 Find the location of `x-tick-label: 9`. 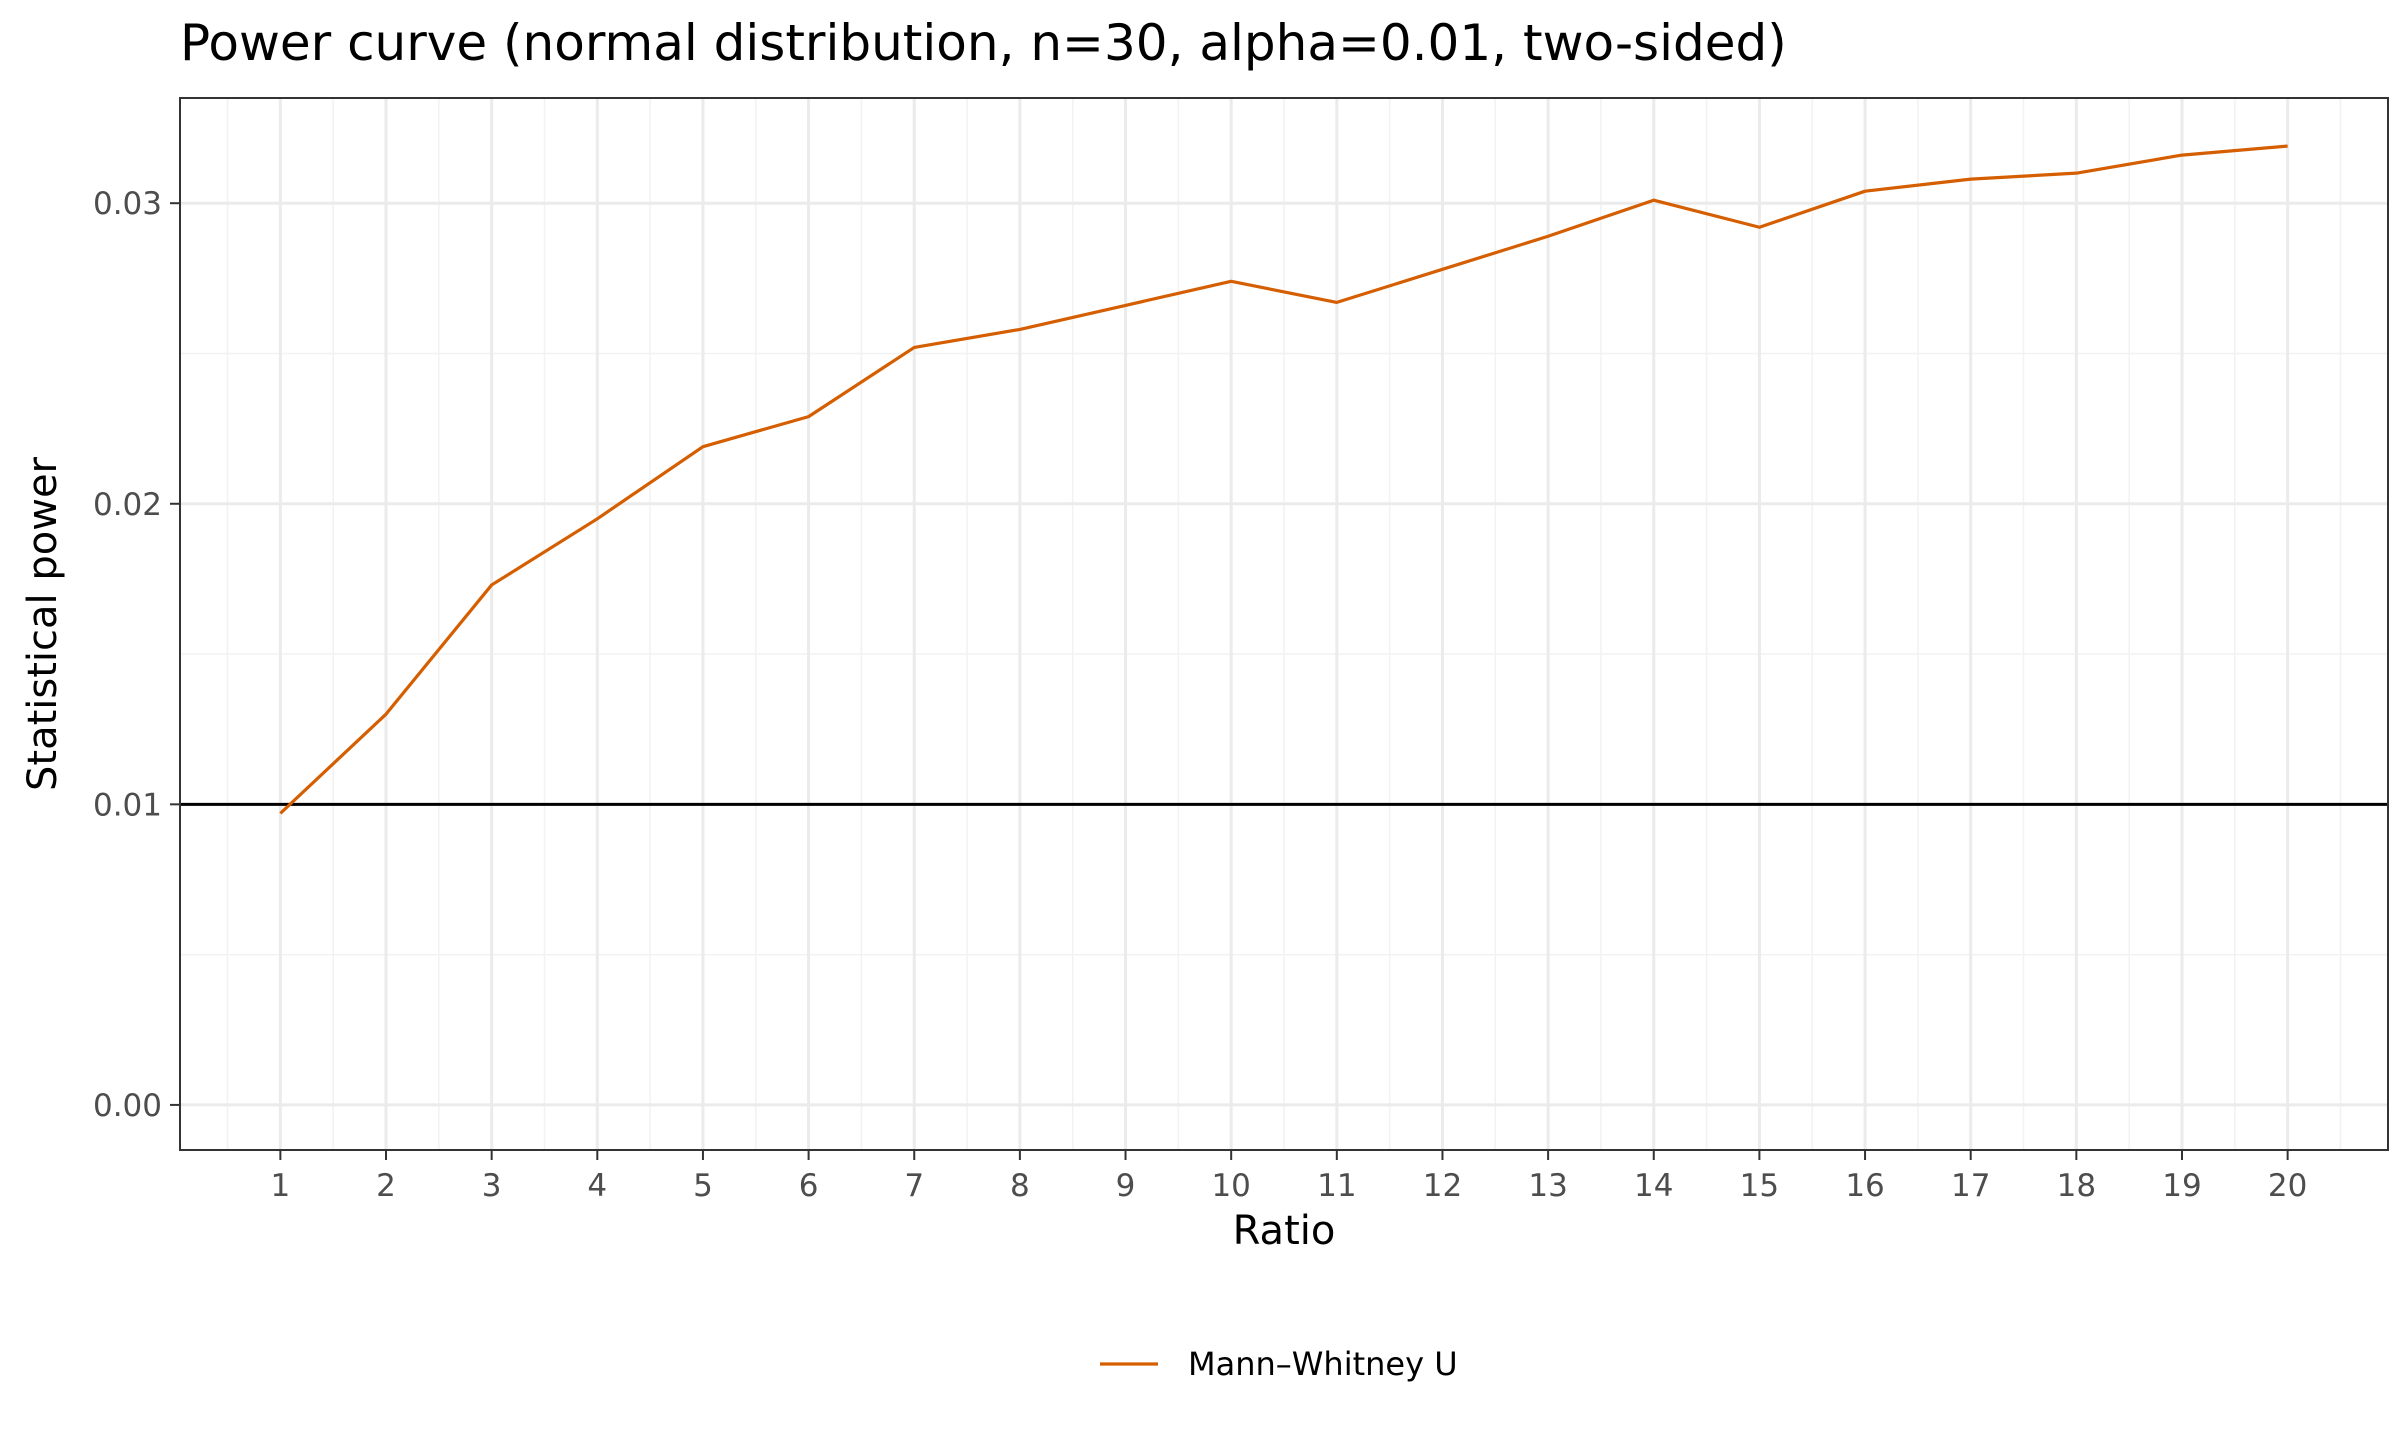

x-tick-label: 9 is located at coordinates (1126, 1186).